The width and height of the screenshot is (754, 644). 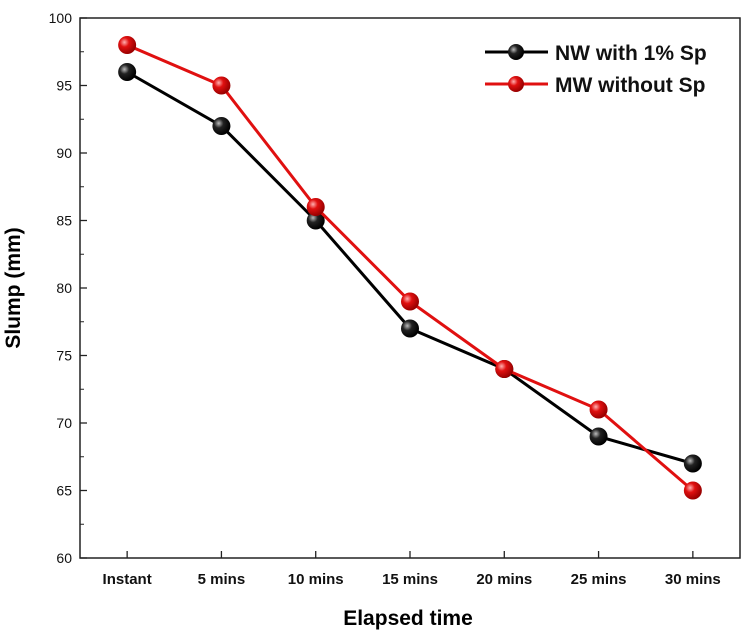 I want to click on y-tick-label: 60, so click(x=64, y=558).